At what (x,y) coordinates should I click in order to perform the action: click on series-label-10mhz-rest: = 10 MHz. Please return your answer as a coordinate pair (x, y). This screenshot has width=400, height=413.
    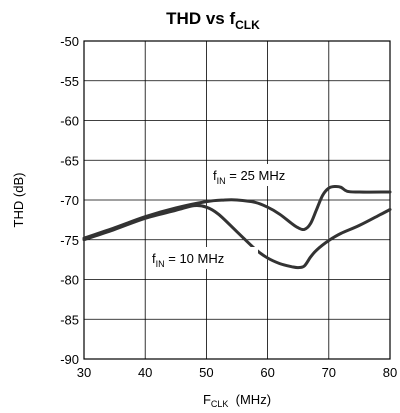
    Looking at the image, I should click on (195, 258).